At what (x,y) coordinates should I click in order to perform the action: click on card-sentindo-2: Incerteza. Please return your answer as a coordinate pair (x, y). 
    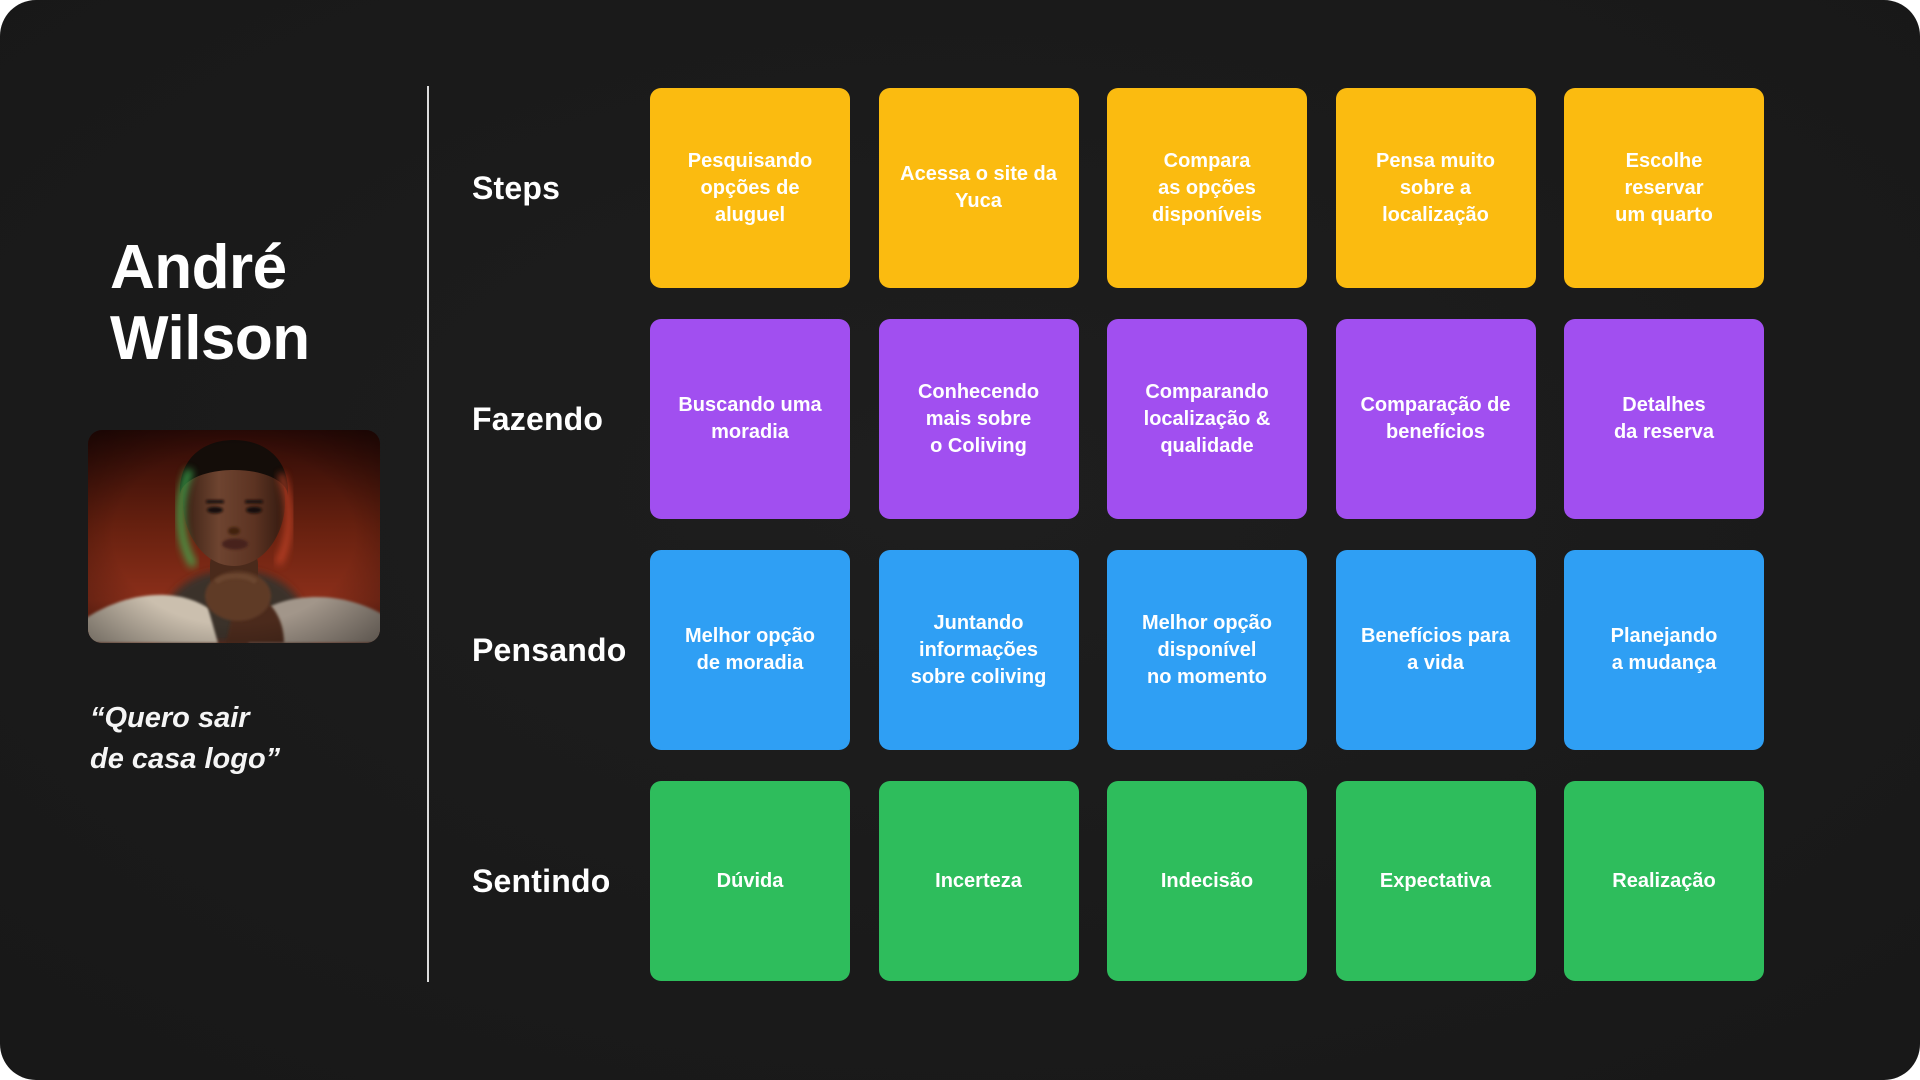
    Looking at the image, I should click on (978, 881).